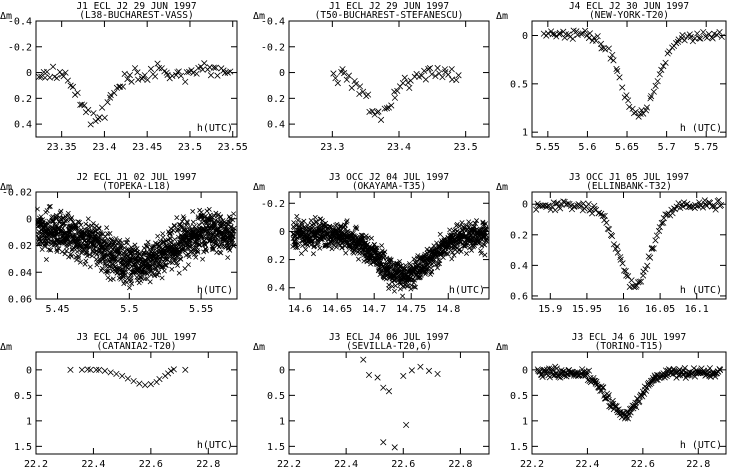 Image resolution: width=729 pixels, height=475 pixels. I want to click on x-tick-label: 22.4, so click(346, 464).